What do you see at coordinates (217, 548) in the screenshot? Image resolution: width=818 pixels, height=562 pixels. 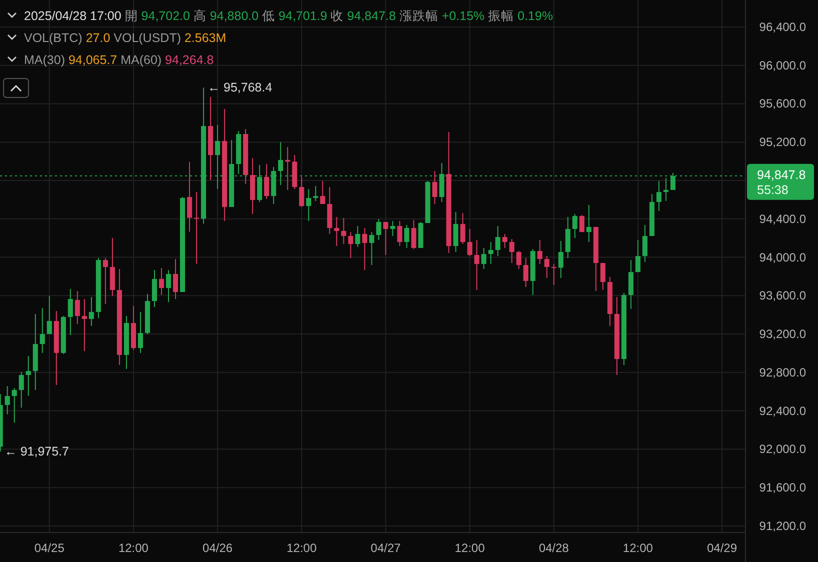 I see `x-tick-label: 04/26` at bounding box center [217, 548].